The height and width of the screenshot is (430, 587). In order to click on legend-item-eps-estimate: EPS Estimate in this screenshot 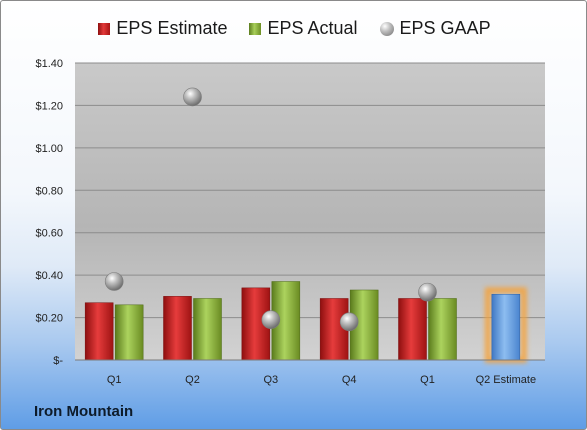, I will do `click(162, 28)`.